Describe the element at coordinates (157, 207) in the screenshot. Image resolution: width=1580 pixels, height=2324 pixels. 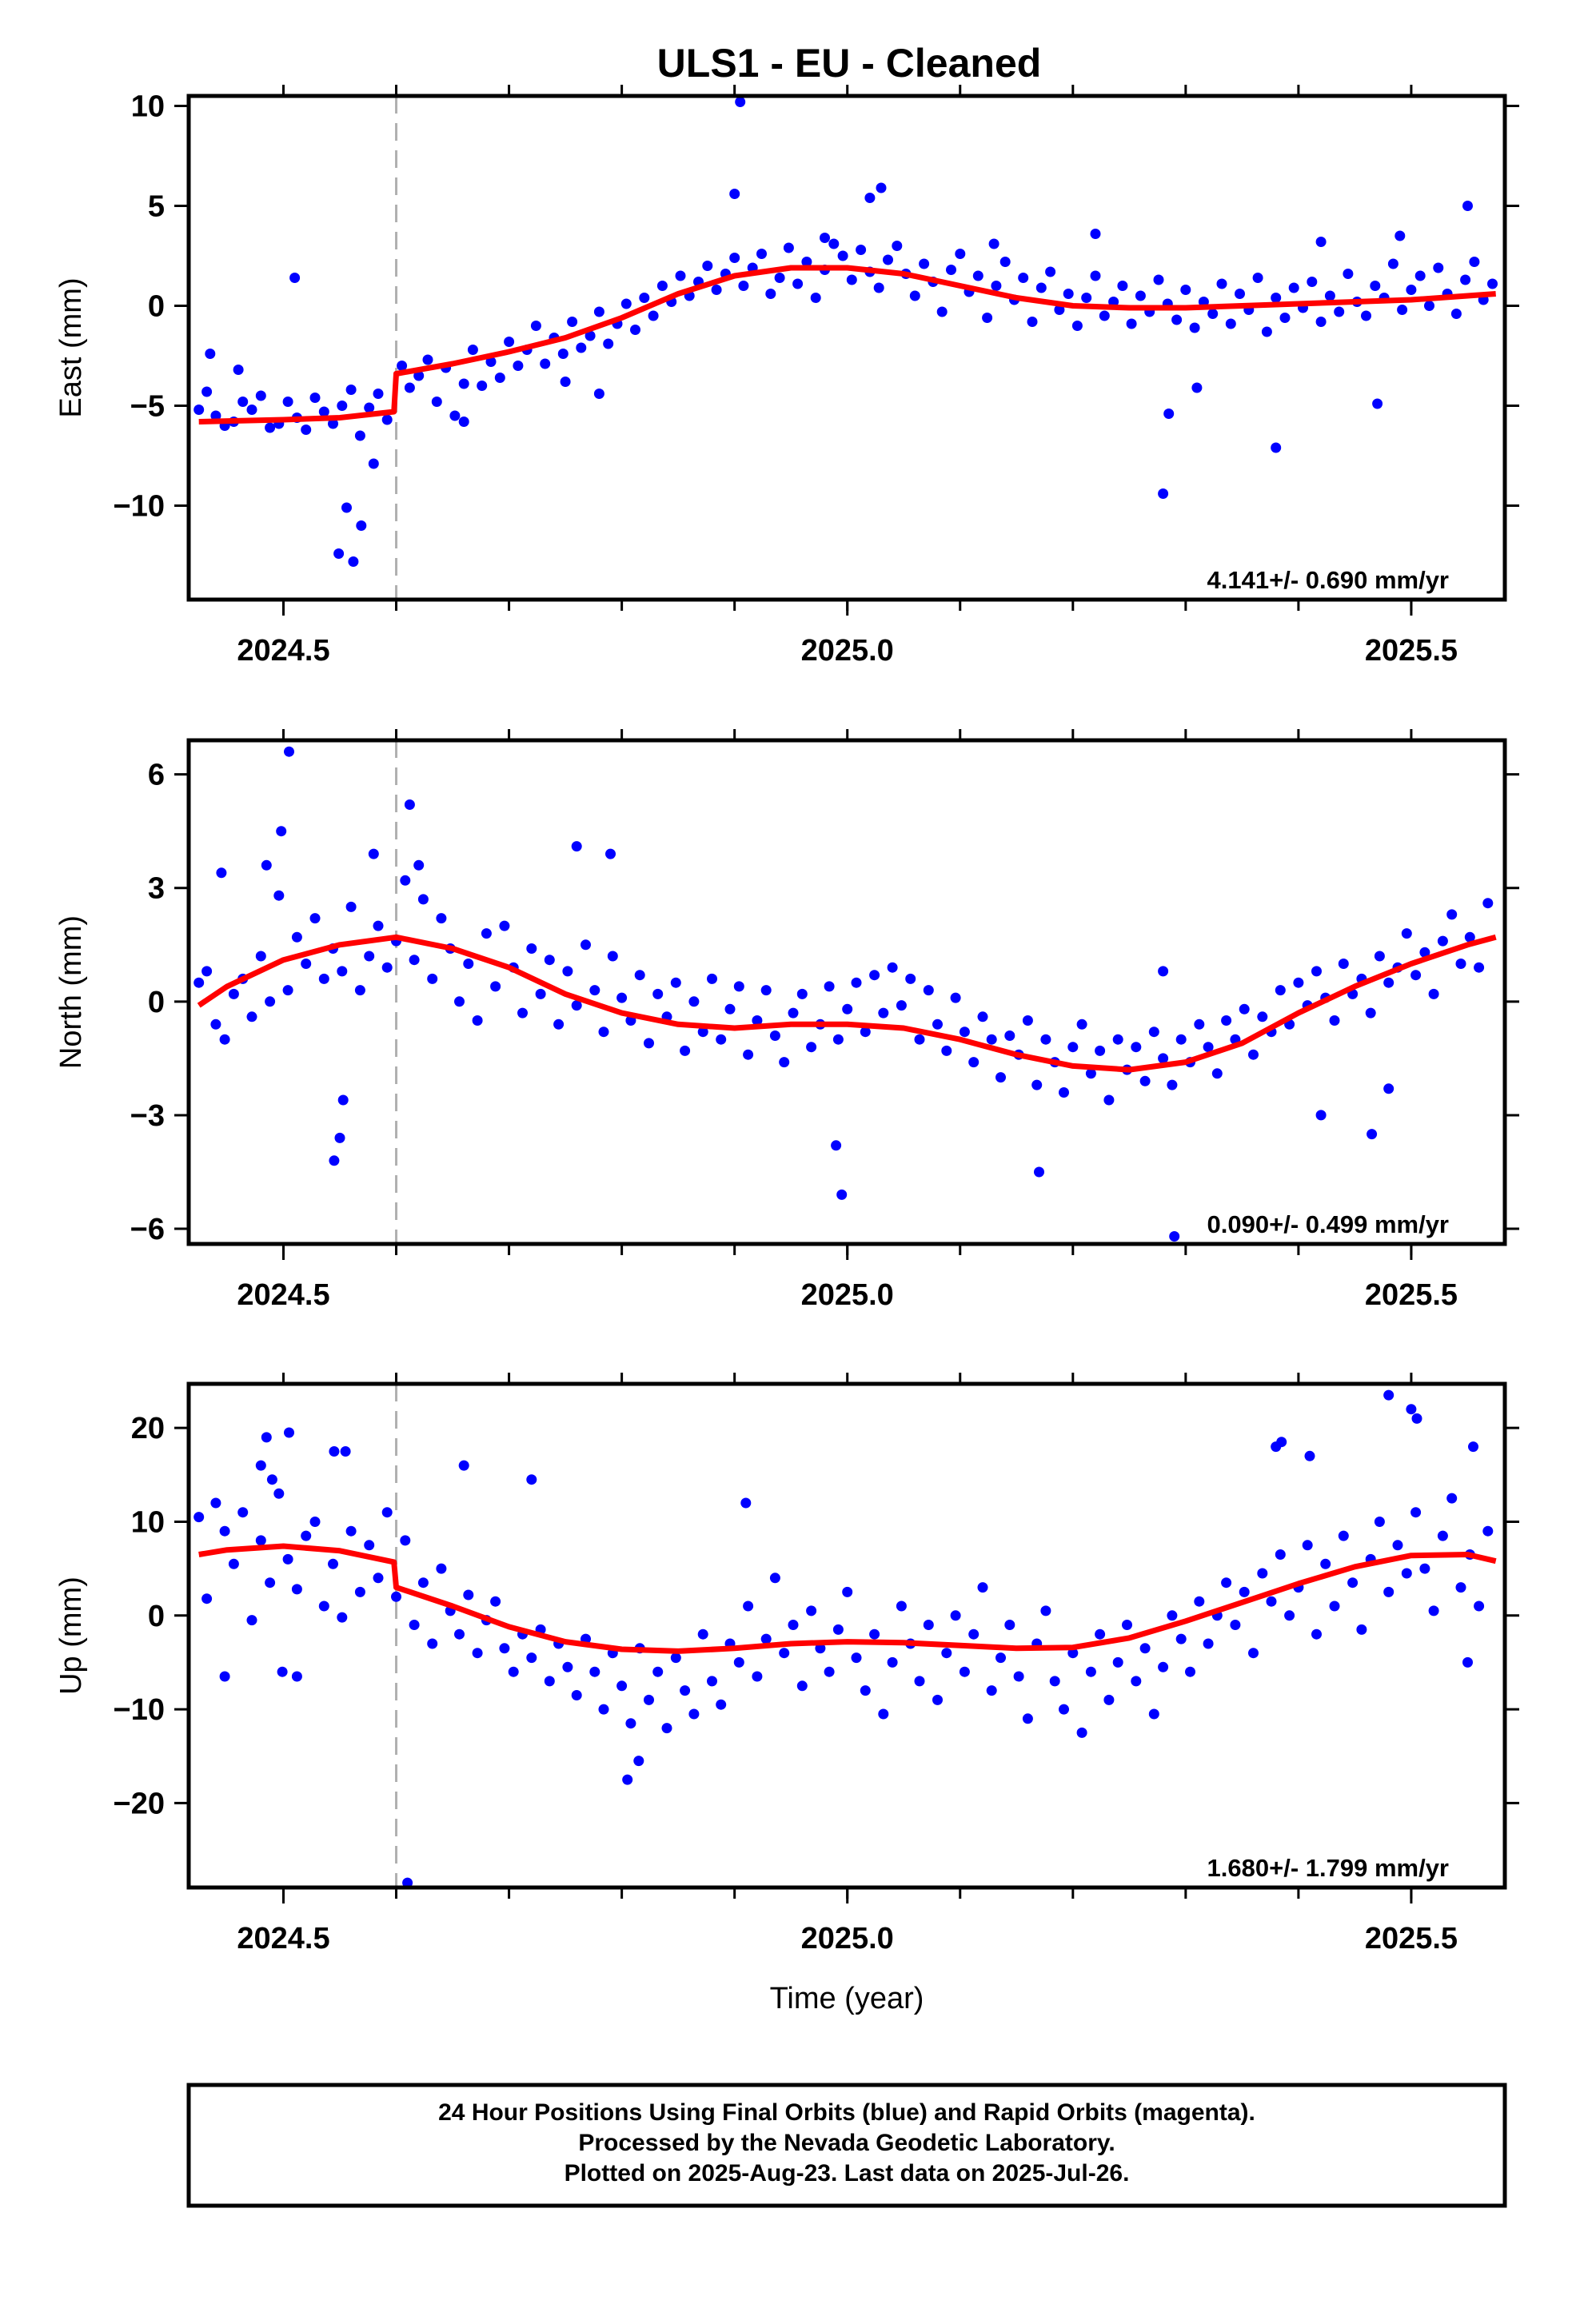
I see `y-tick-label: 5` at that location.